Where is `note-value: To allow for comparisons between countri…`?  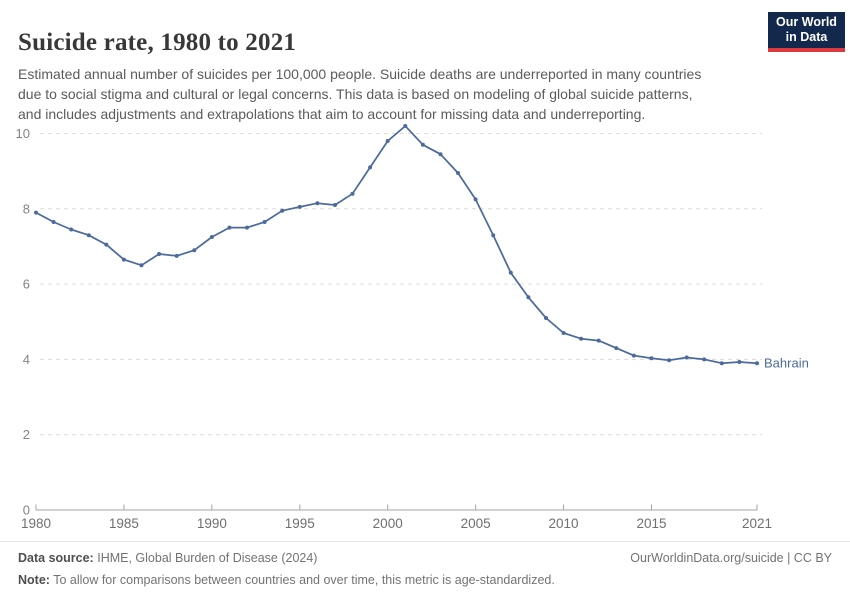 note-value: To allow for comparisons between countri… is located at coordinates (304, 580).